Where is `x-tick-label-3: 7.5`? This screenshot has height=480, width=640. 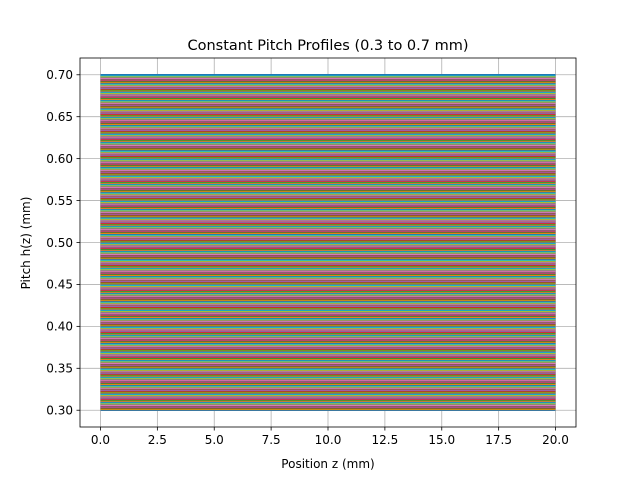
x-tick-label-3: 7.5 is located at coordinates (271, 440).